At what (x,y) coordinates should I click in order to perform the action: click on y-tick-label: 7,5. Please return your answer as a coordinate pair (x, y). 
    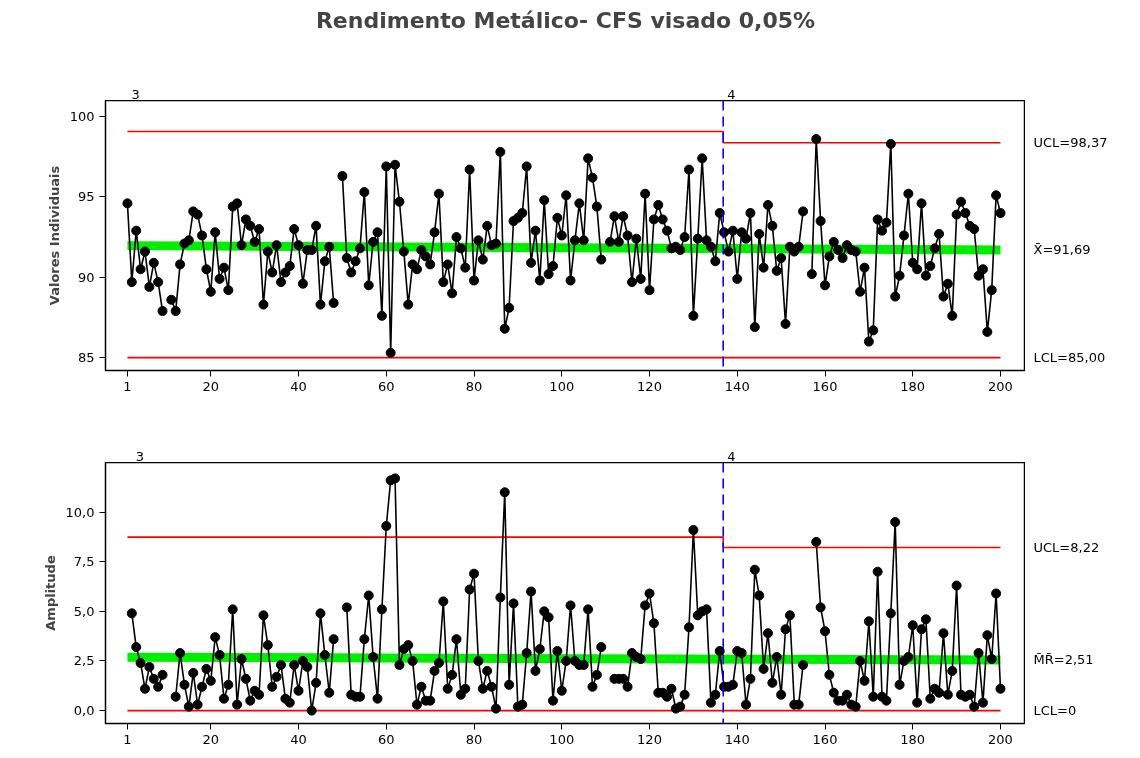
    Looking at the image, I should click on (84, 562).